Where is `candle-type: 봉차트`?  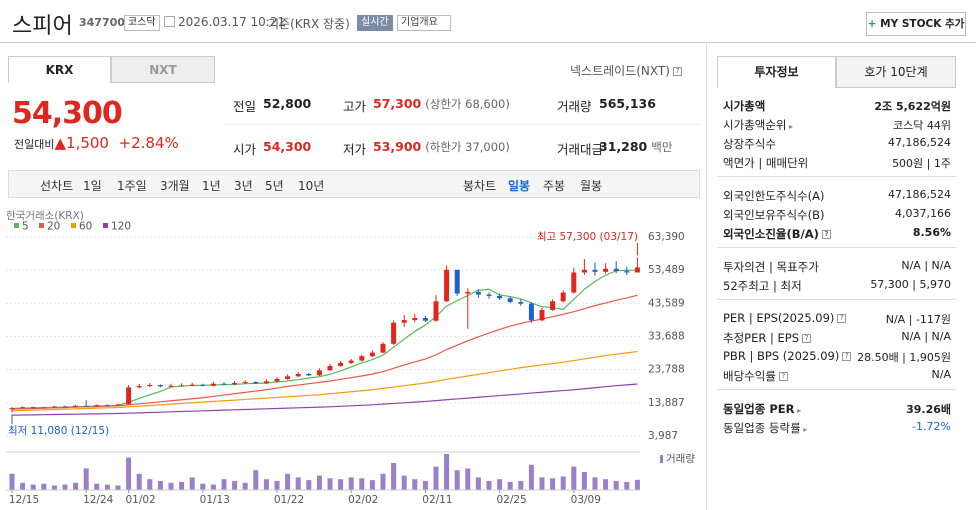
candle-type: 봉차트 is located at coordinates (480, 186).